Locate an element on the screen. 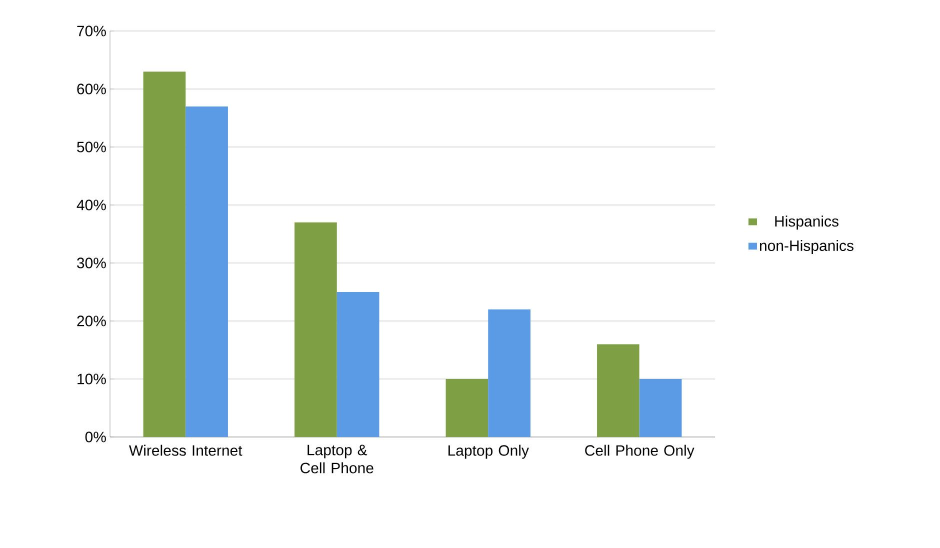  y-tick-label: 30% is located at coordinates (91, 263).